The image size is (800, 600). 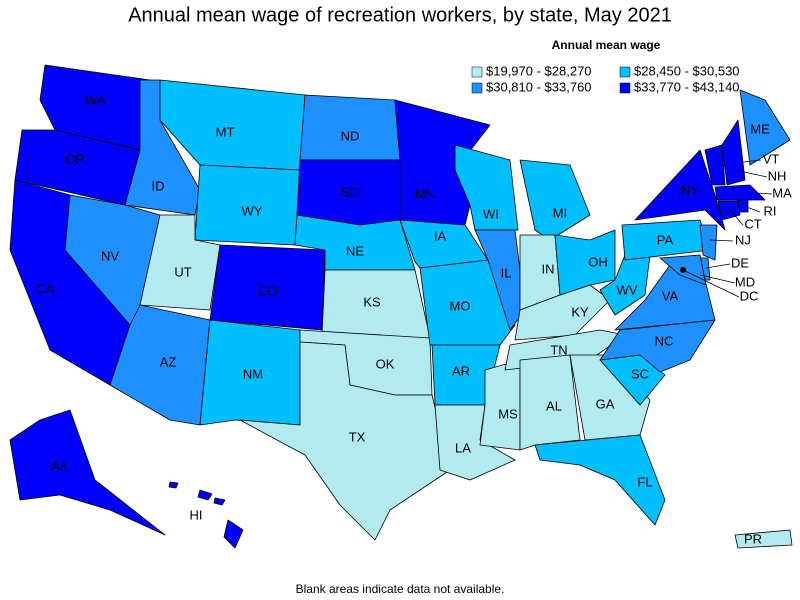 What do you see at coordinates (548, 268) in the screenshot?
I see `state-label: IN` at bounding box center [548, 268].